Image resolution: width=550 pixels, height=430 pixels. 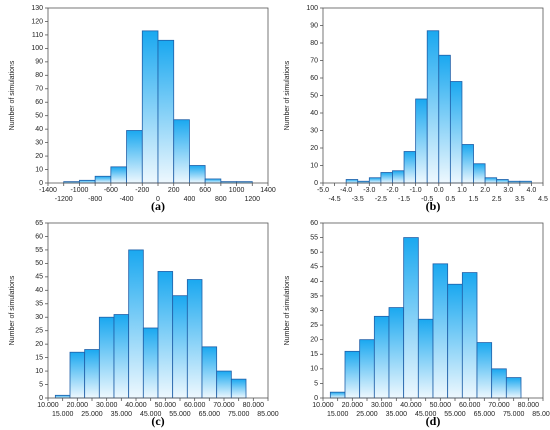 What do you see at coordinates (111, 190) in the screenshot?
I see `x-tick-label: -600` at bounding box center [111, 190].